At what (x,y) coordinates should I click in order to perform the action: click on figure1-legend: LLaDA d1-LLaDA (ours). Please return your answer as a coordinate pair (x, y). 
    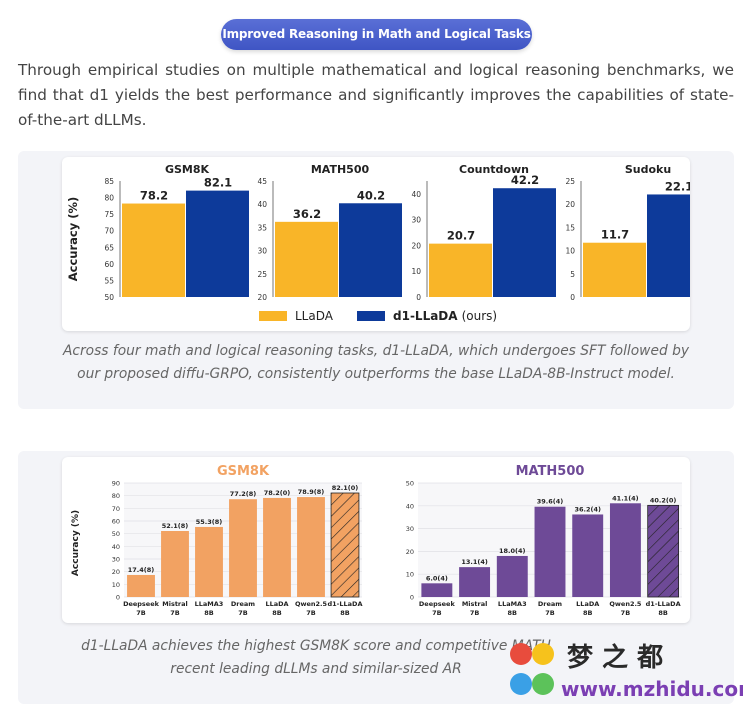
    Looking at the image, I should click on (378, 316).